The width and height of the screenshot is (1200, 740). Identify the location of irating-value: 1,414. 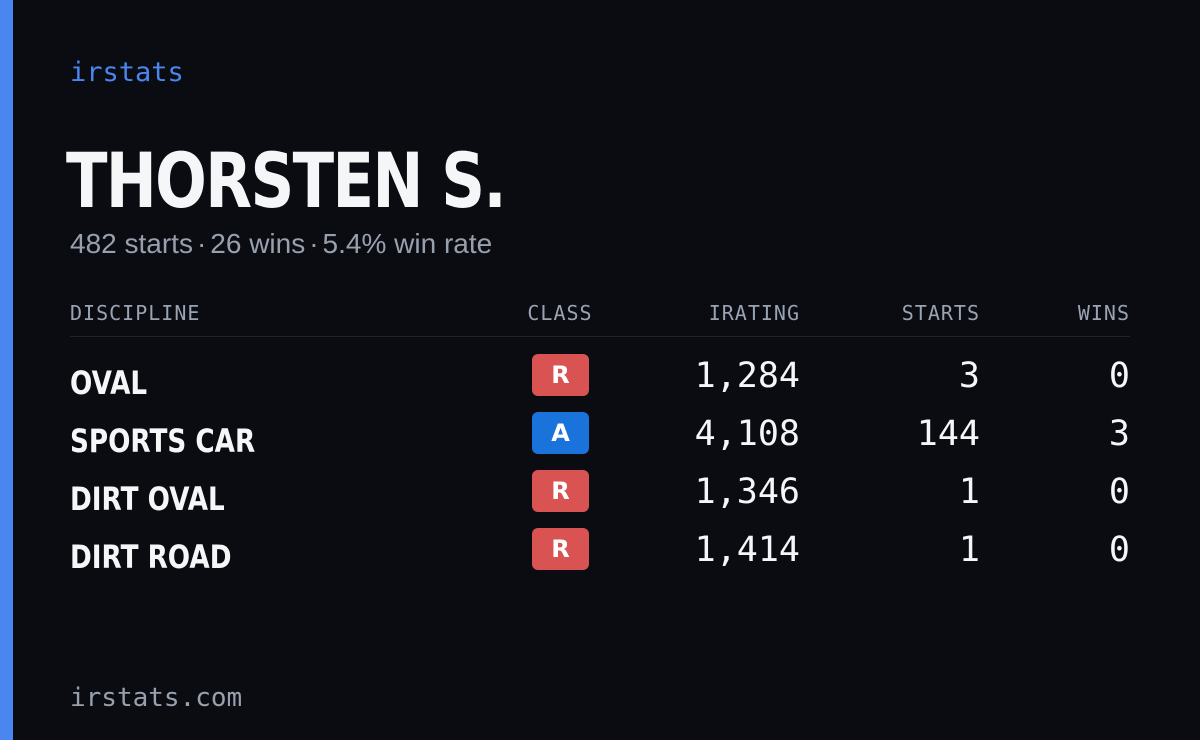
(747, 550).